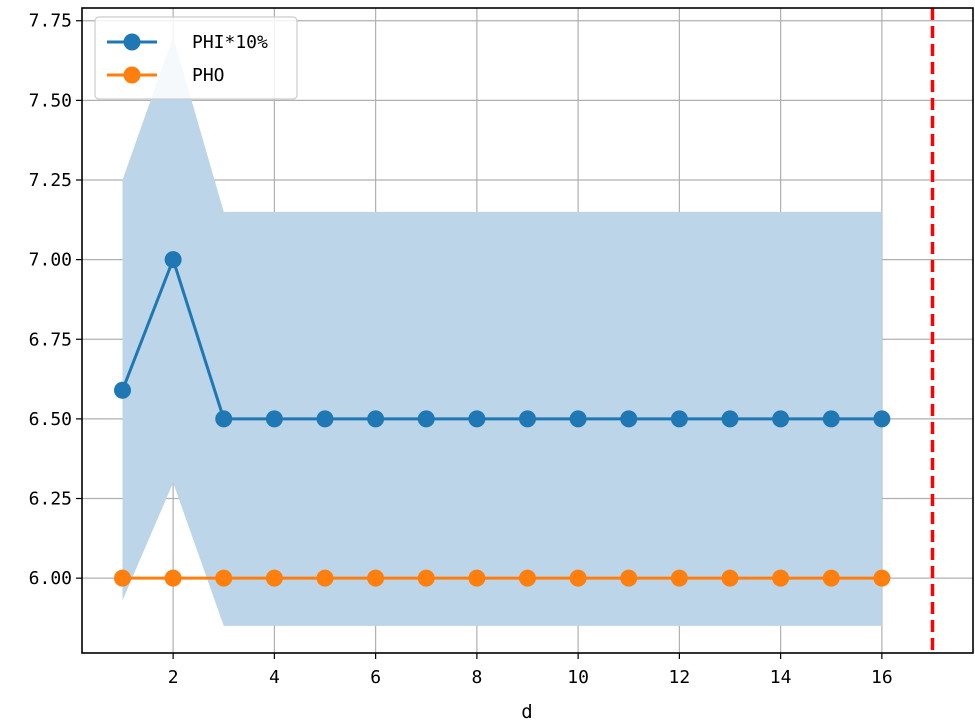  I want to click on y-tick-label: 6.25, so click(50, 499).